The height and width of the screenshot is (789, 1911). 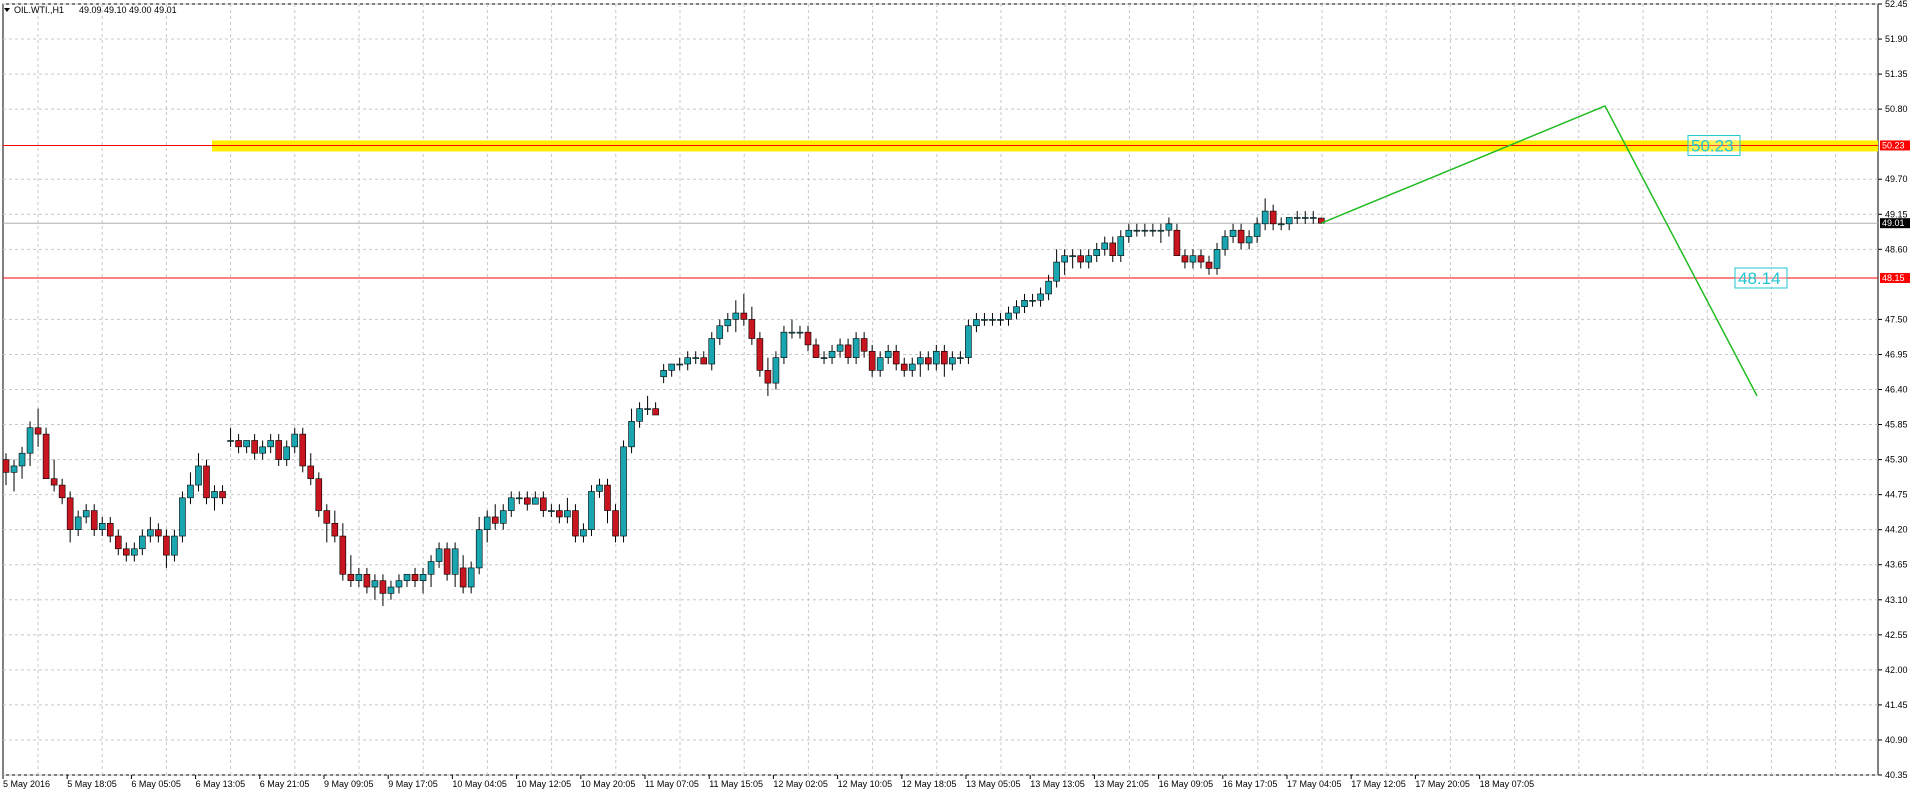 What do you see at coordinates (92, 784) in the screenshot?
I see `x-tick-label: 5 May 18:05` at bounding box center [92, 784].